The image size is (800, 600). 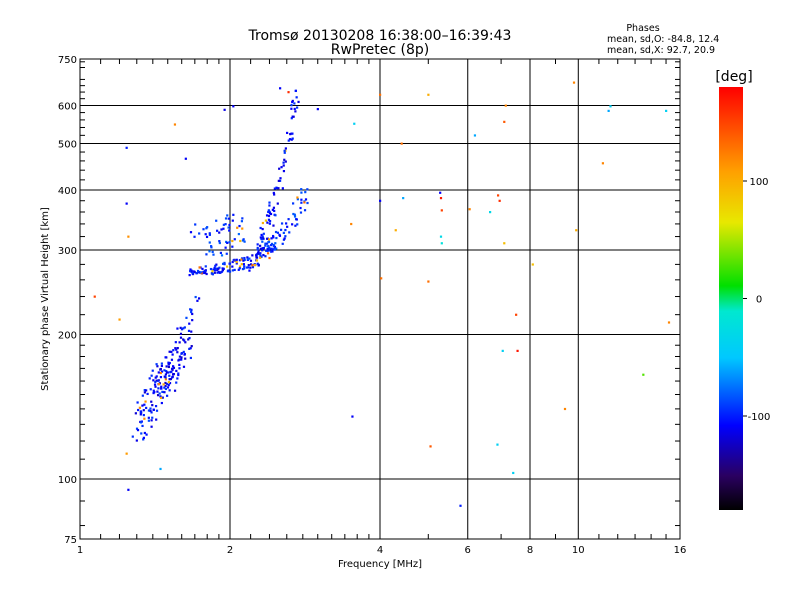 I want to click on colorbar-tick-label: -100, so click(x=759, y=417).